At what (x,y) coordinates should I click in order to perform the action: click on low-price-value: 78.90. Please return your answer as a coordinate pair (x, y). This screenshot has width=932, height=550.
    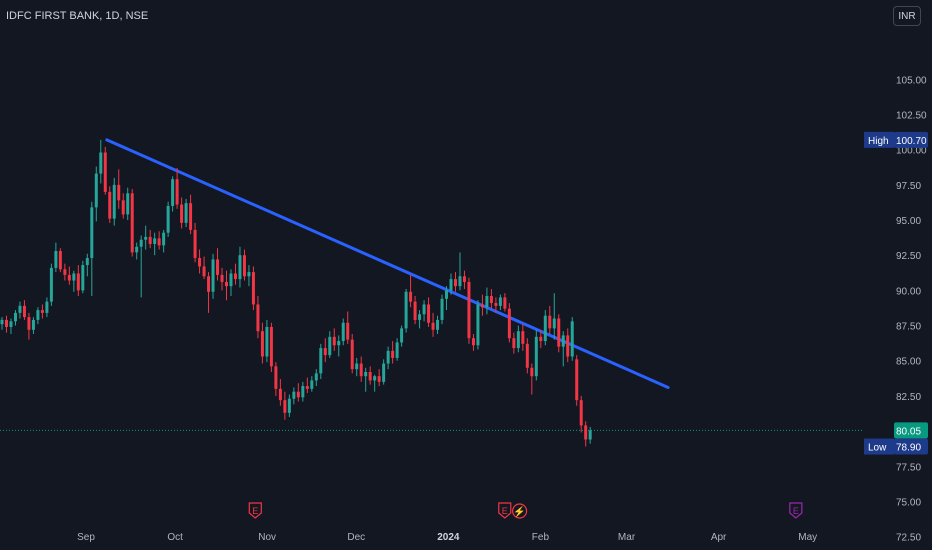
    Looking at the image, I should click on (908, 448).